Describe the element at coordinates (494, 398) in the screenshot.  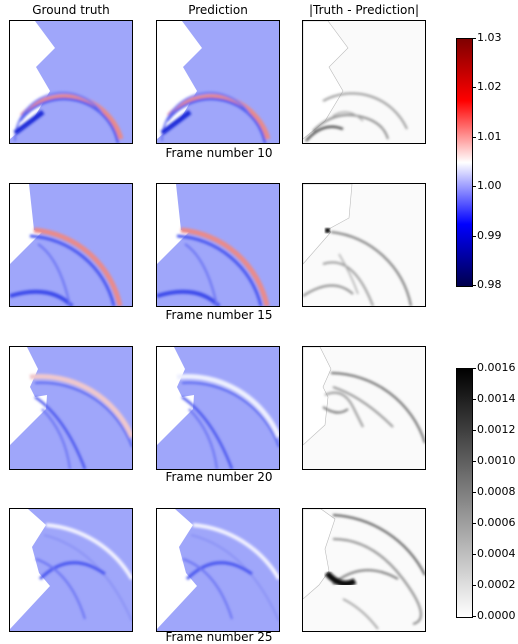
I see `error-colorbar-tick: 0.0014` at that location.